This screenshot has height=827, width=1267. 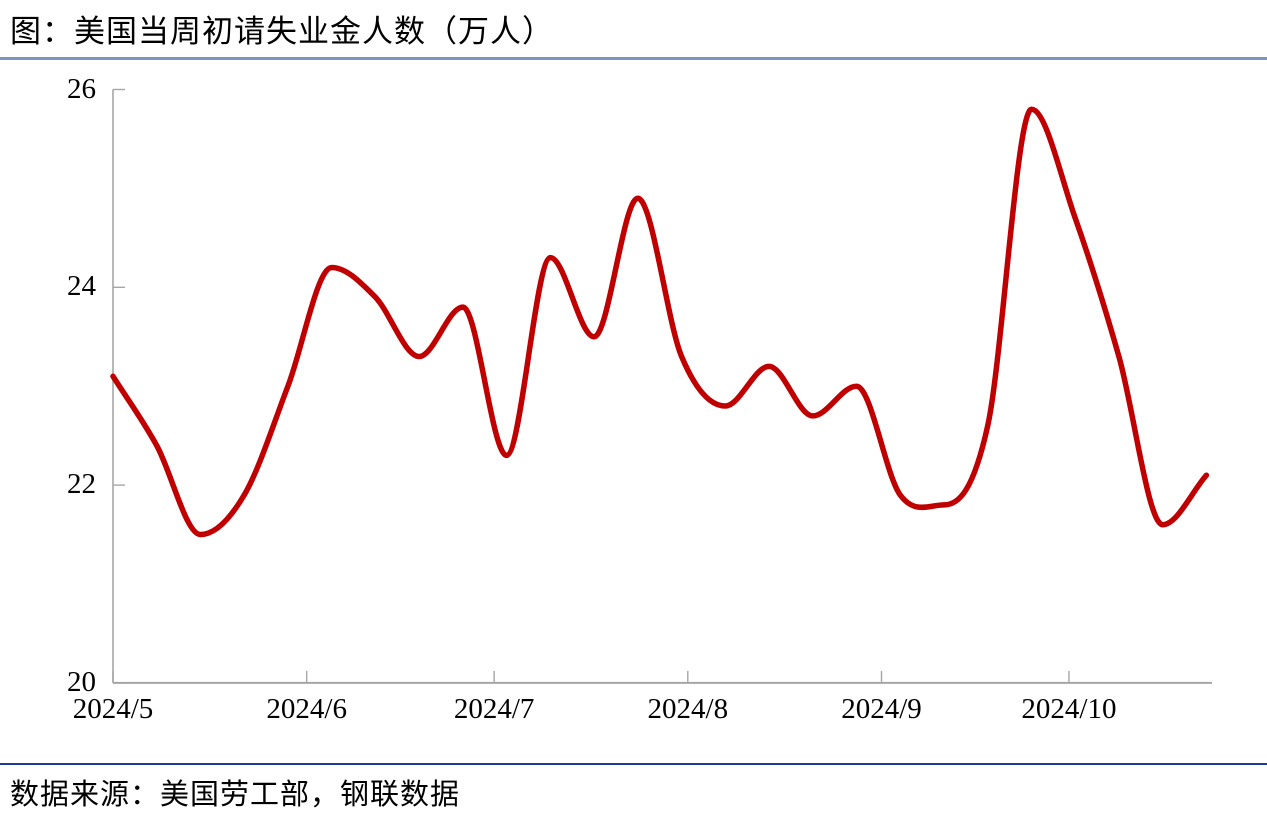 I want to click on bottom-divider, so click(x=633, y=764).